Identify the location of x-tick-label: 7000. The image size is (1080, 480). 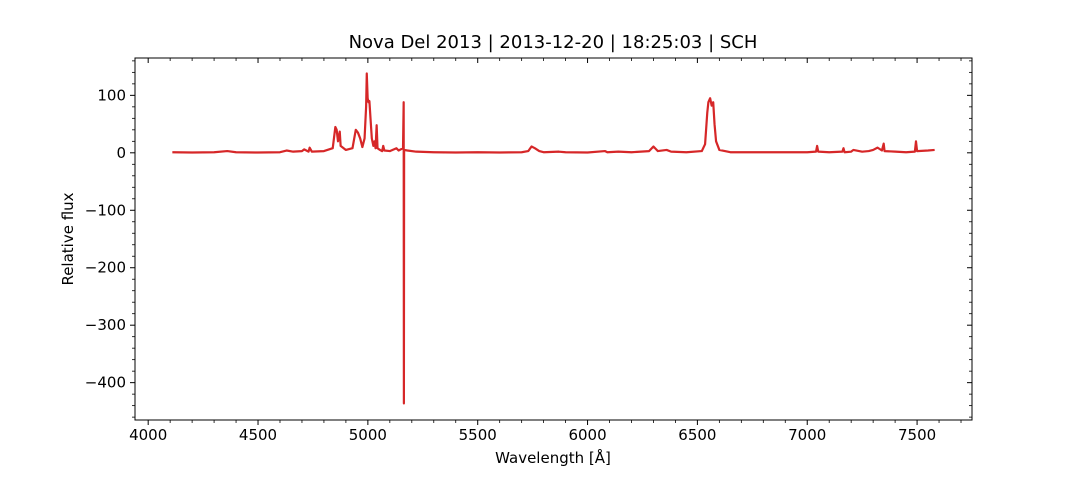
(807, 435).